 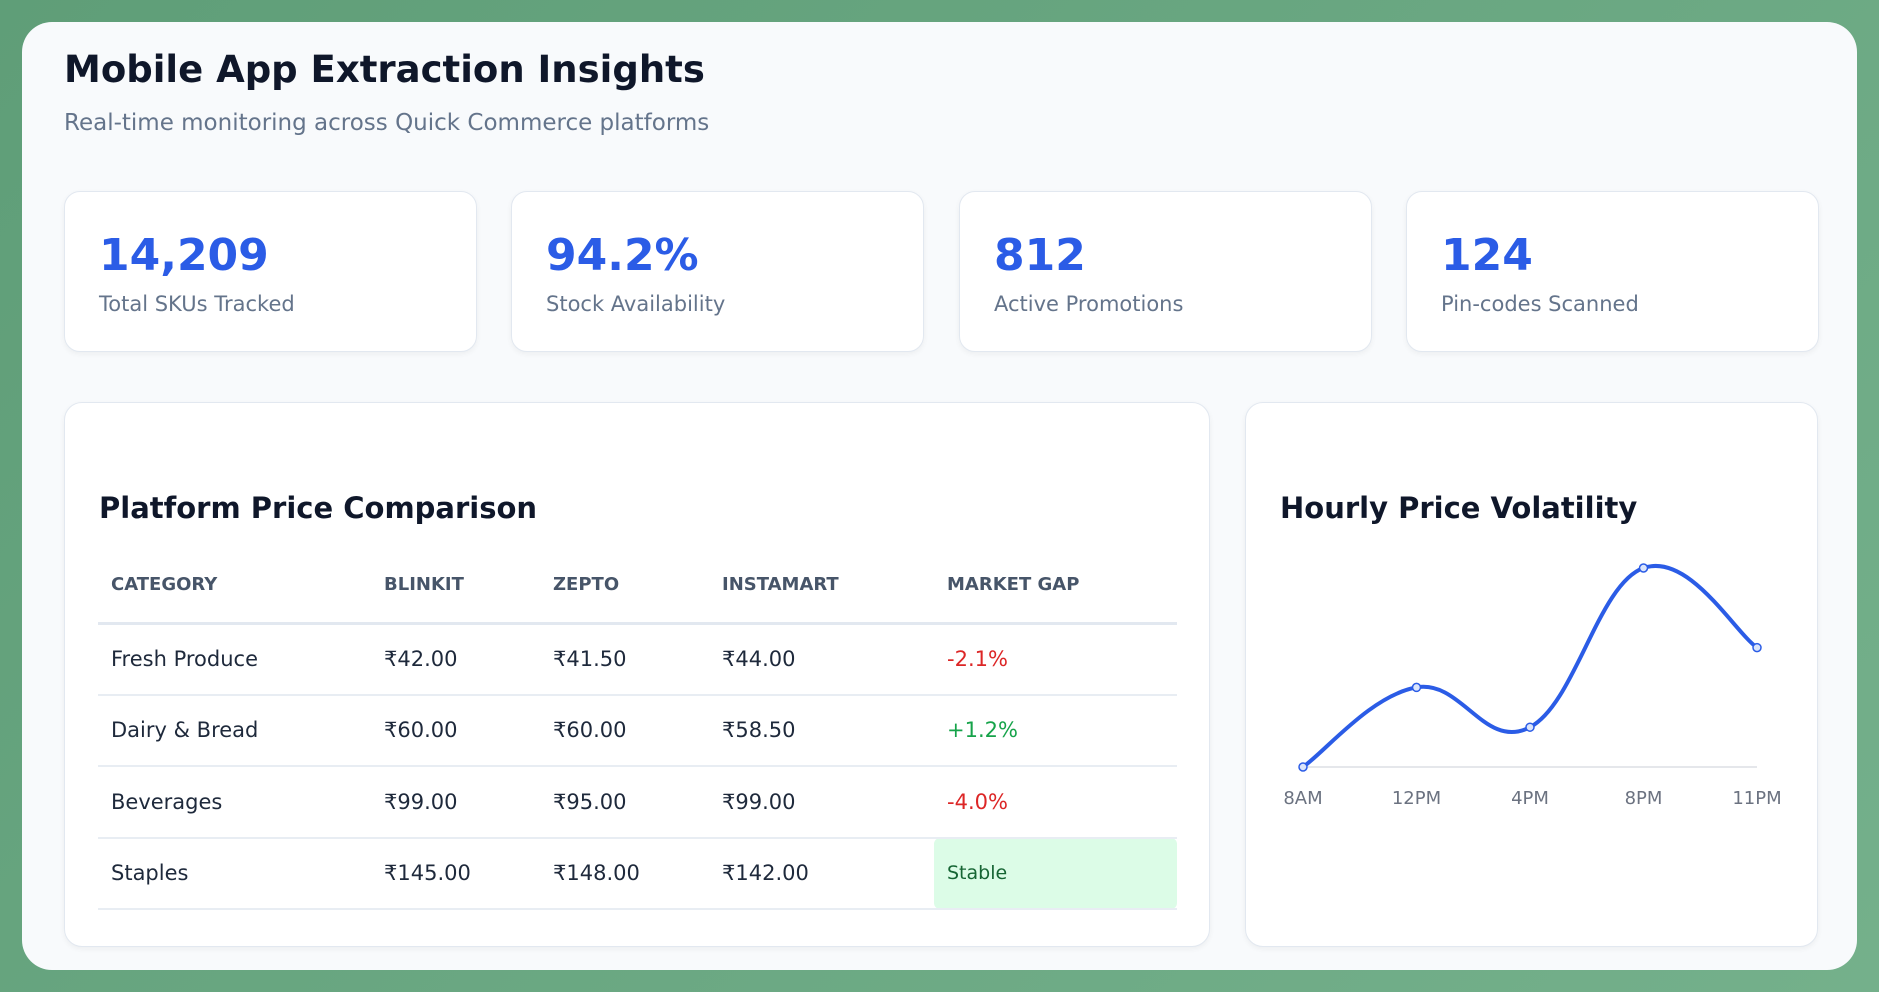 What do you see at coordinates (234, 873) in the screenshot?
I see `table-cell: Staples` at bounding box center [234, 873].